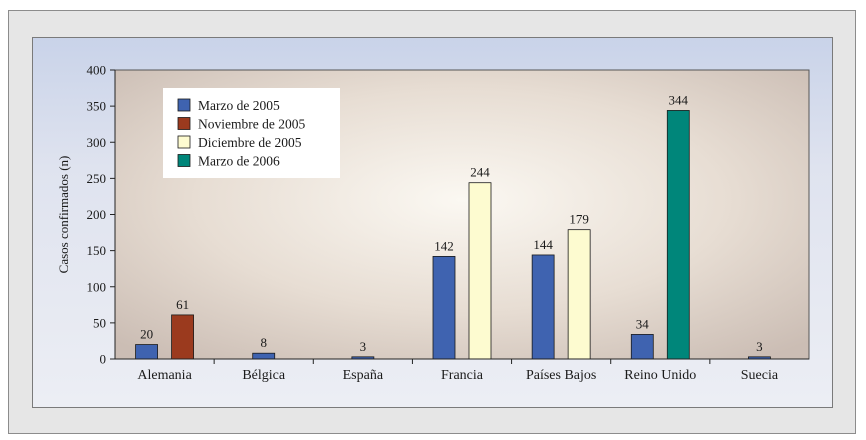  What do you see at coordinates (97, 214) in the screenshot?
I see `y-tick-label: 200` at bounding box center [97, 214].